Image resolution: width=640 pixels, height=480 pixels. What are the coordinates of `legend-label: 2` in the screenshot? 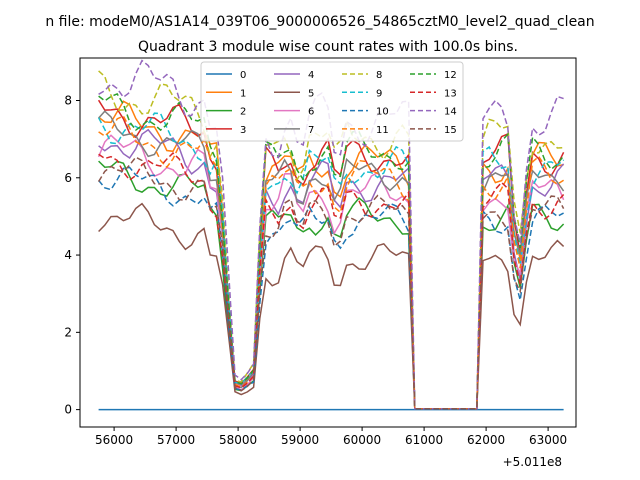 It's located at (243, 112).